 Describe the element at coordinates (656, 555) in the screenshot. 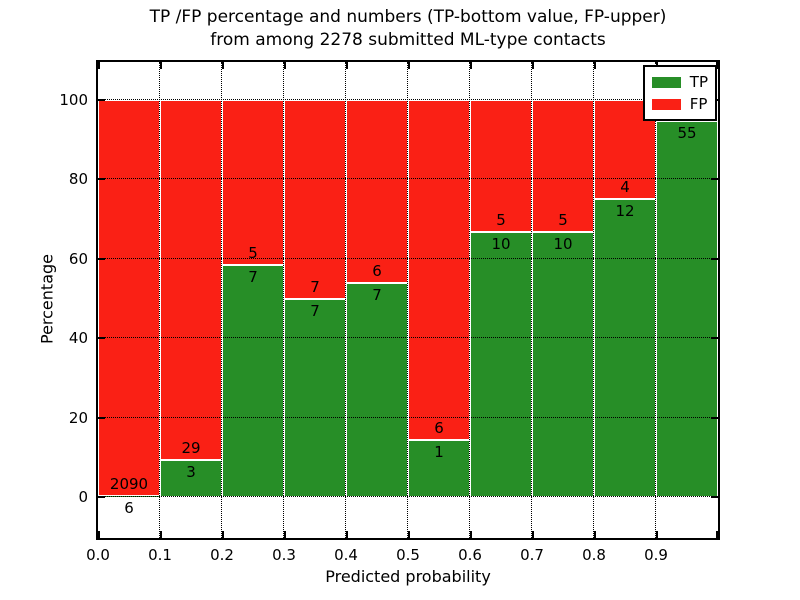

I see `x-tick-label: 0.9` at that location.